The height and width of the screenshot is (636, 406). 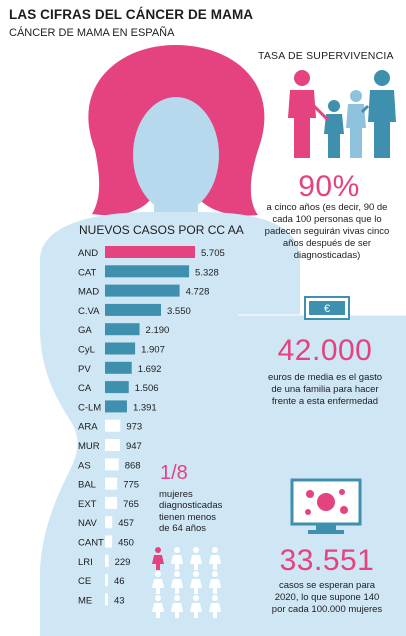 What do you see at coordinates (126, 543) in the screenshot?
I see `bar-value-label: 450` at bounding box center [126, 543].